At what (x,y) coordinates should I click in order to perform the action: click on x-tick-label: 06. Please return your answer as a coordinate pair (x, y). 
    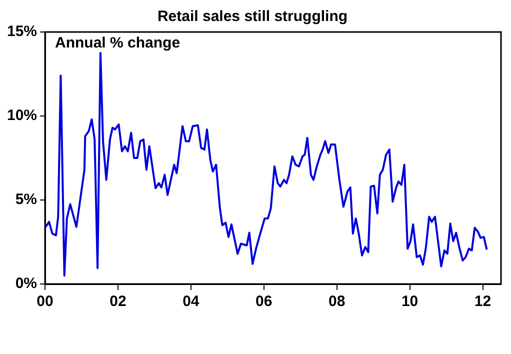
    Looking at the image, I should click on (264, 301).